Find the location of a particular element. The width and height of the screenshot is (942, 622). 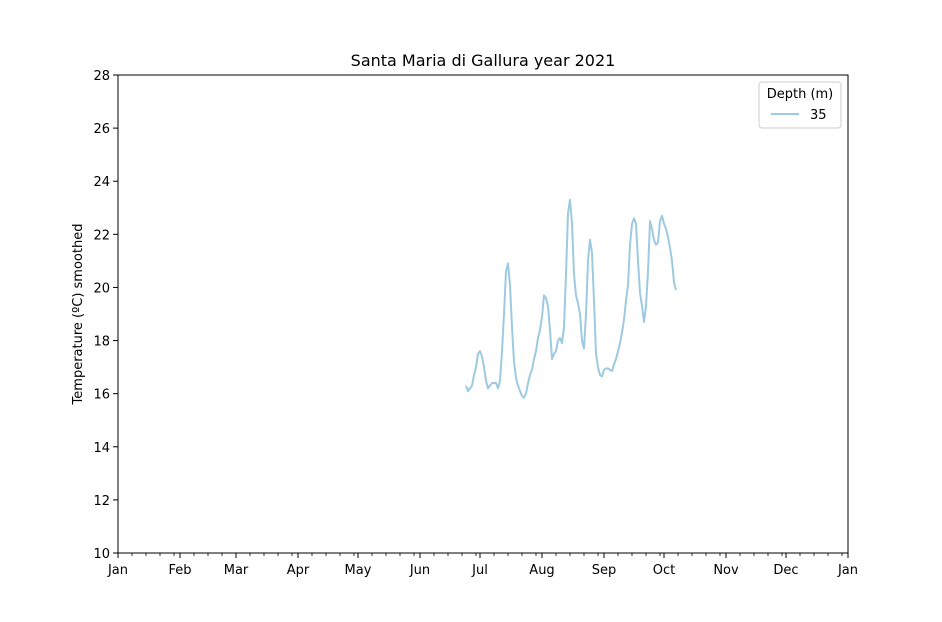

x-tick-label: Mar is located at coordinates (236, 570).